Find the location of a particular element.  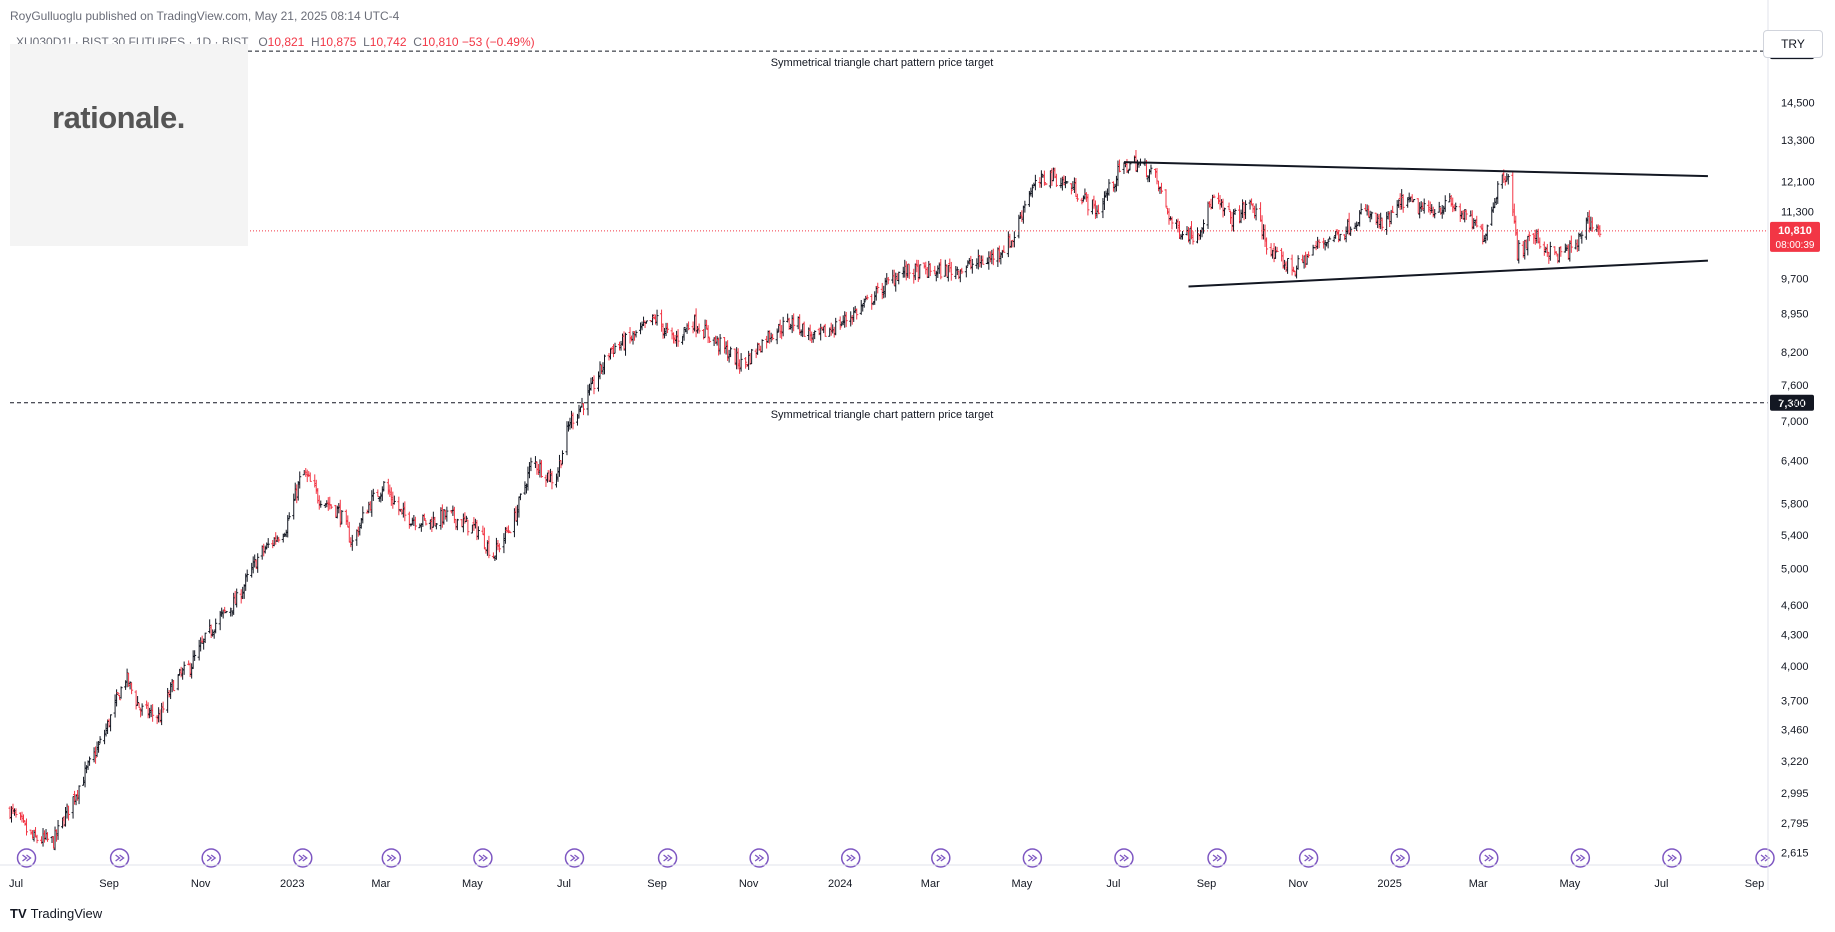

price-tick-label: 13,300 is located at coordinates (1798, 141).